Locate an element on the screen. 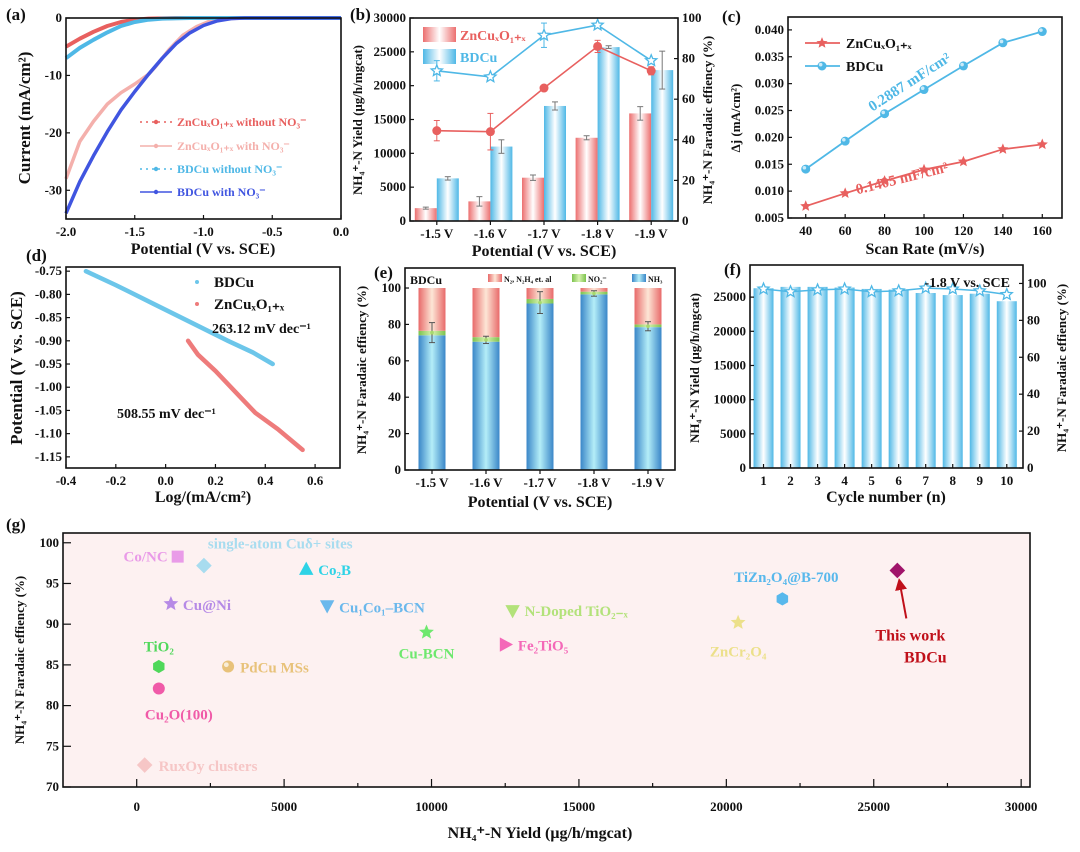 This screenshot has width=1080, height=852. x-axis-title: Log/(mA/cm²) is located at coordinates (203, 497).